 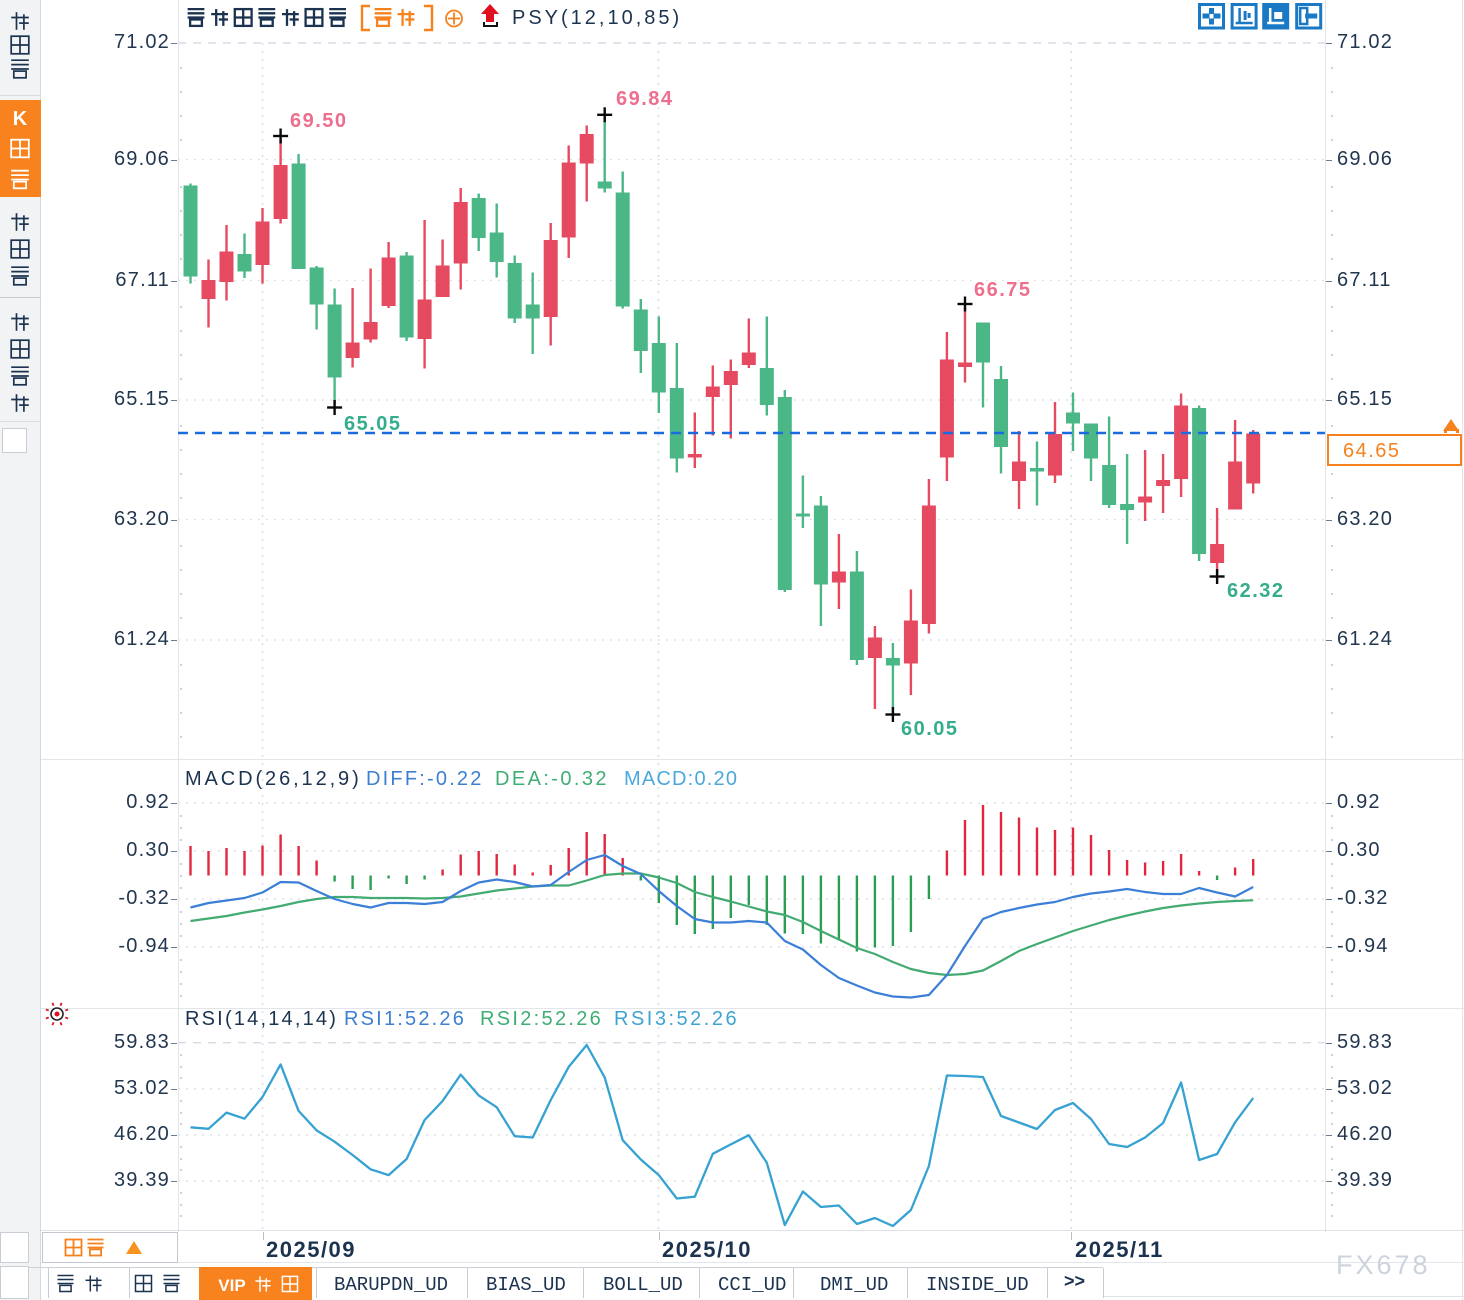 What do you see at coordinates (20, 119) in the screenshot?
I see `svg-text: K` at bounding box center [20, 119].